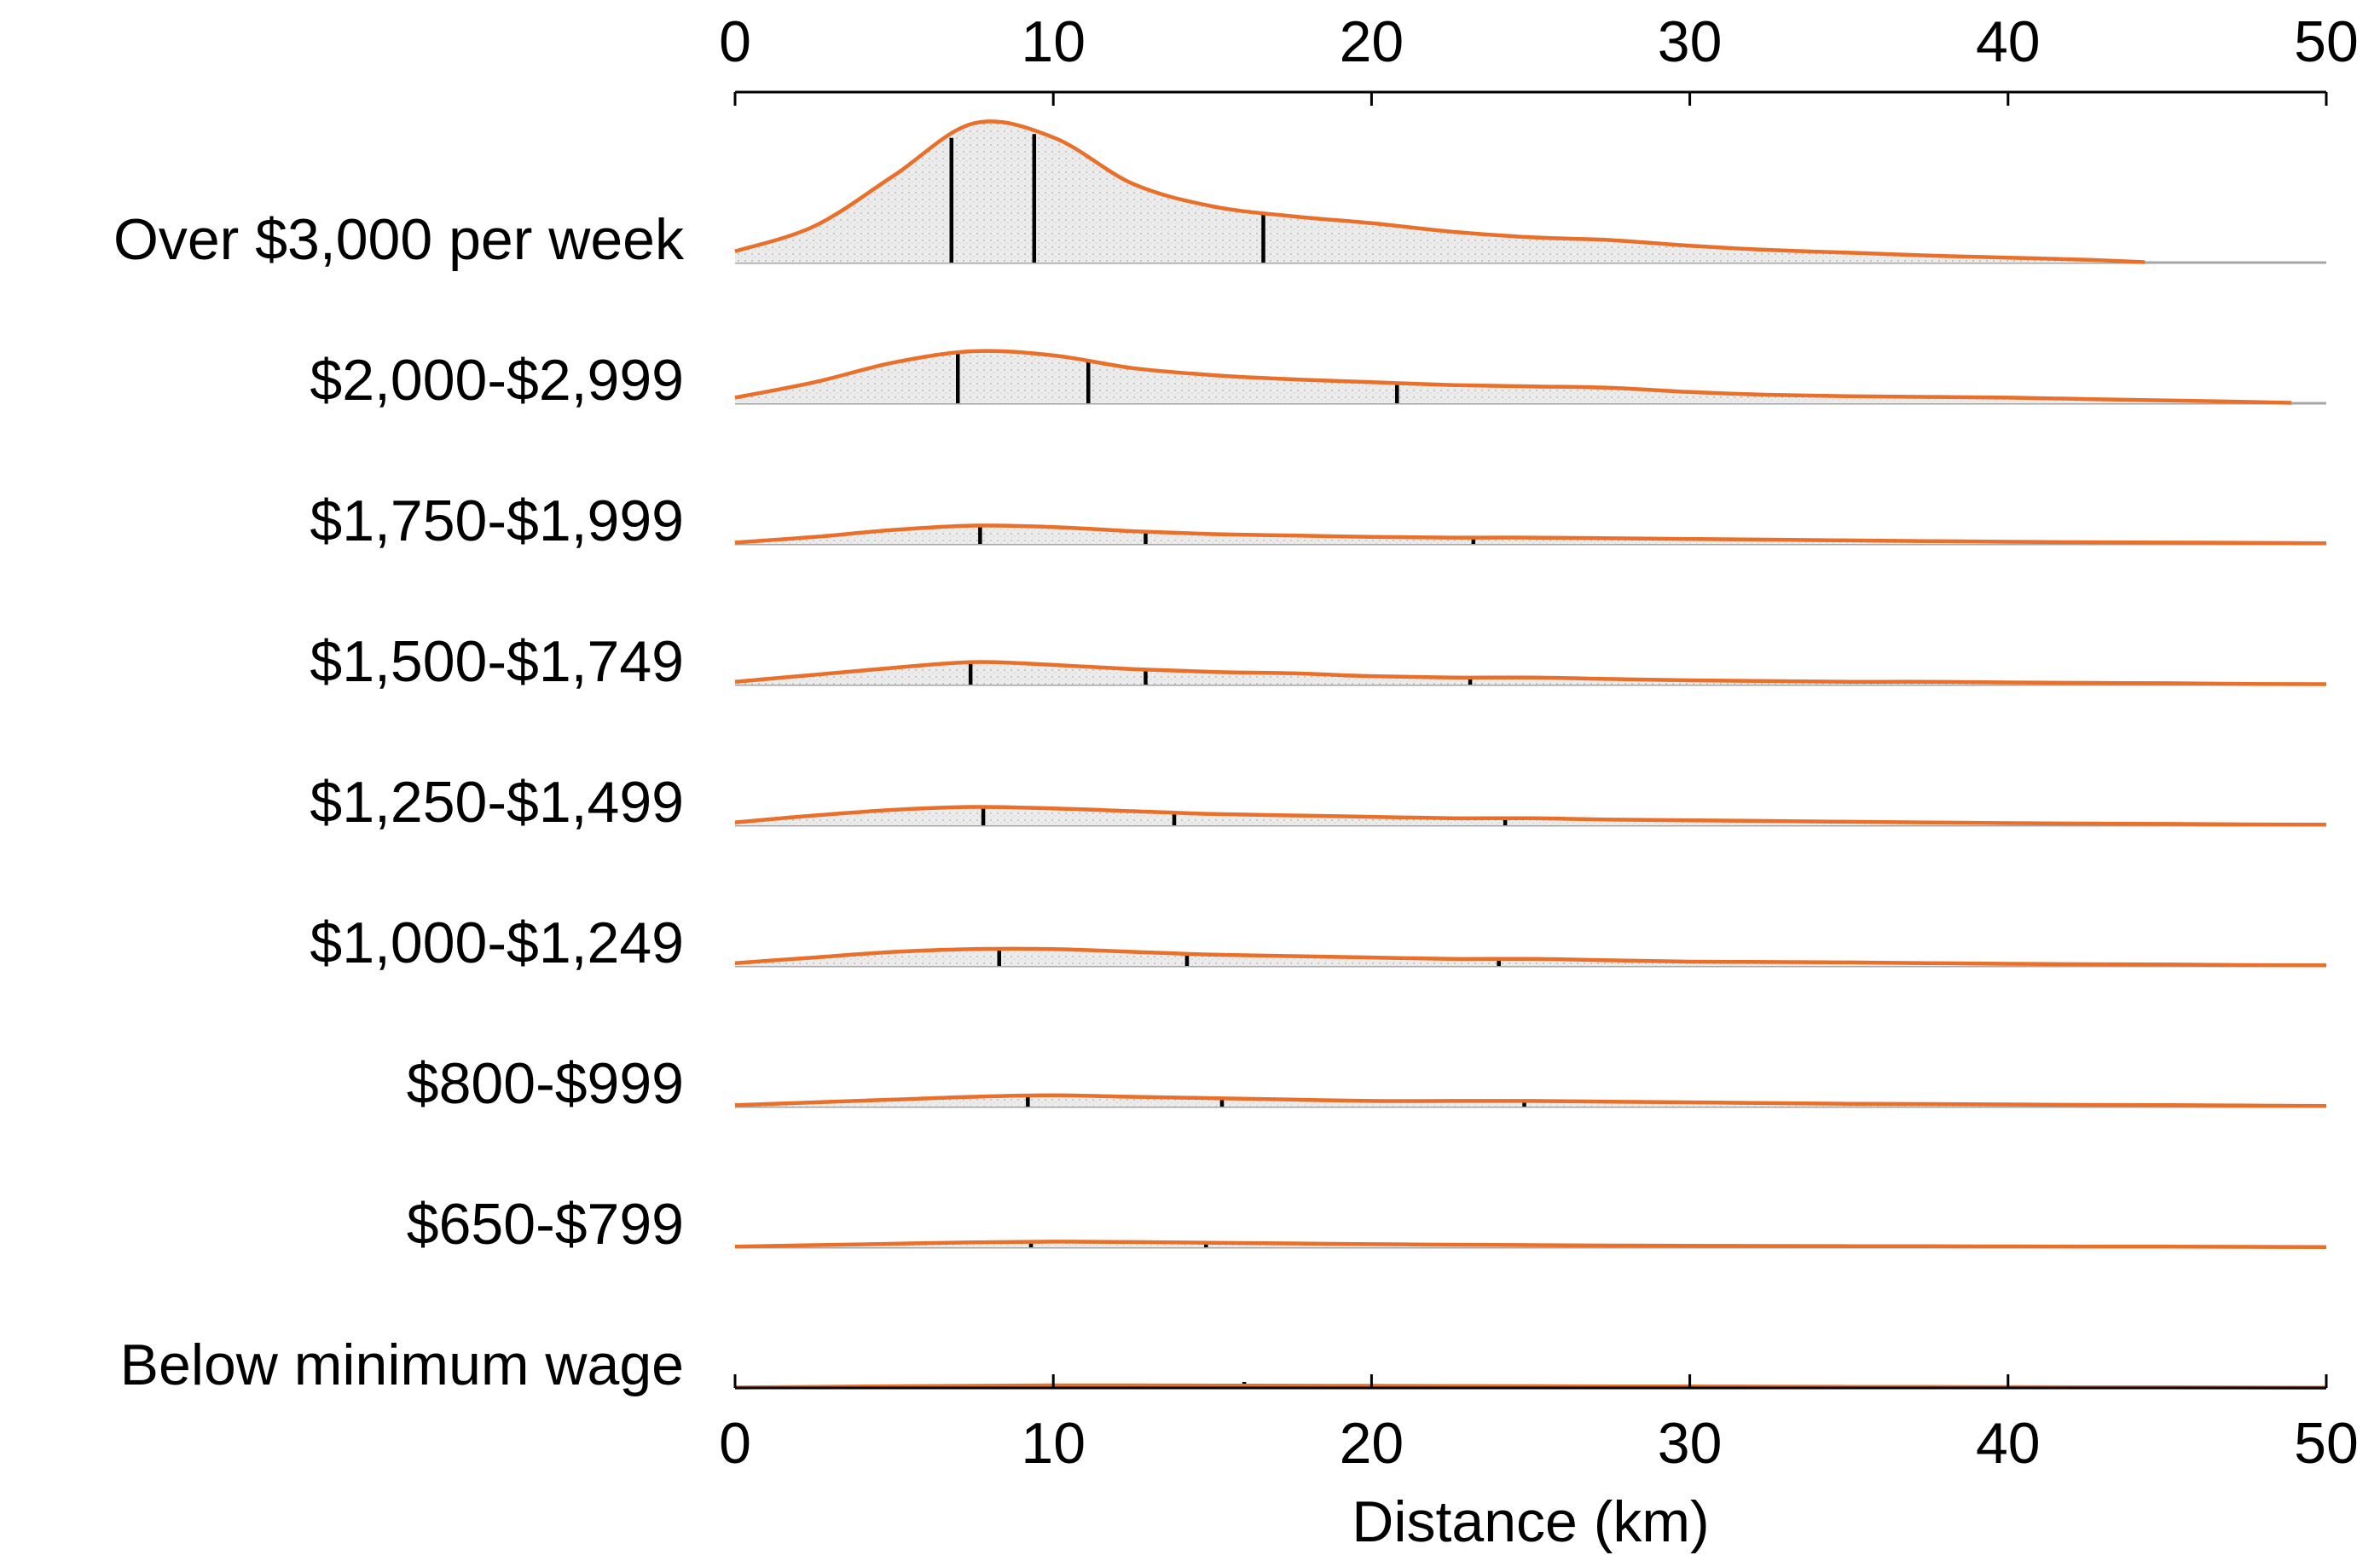 The width and height of the screenshot is (2380, 1561). Describe the element at coordinates (2008, 41) in the screenshot. I see `top-x-tick-label: 40` at that location.